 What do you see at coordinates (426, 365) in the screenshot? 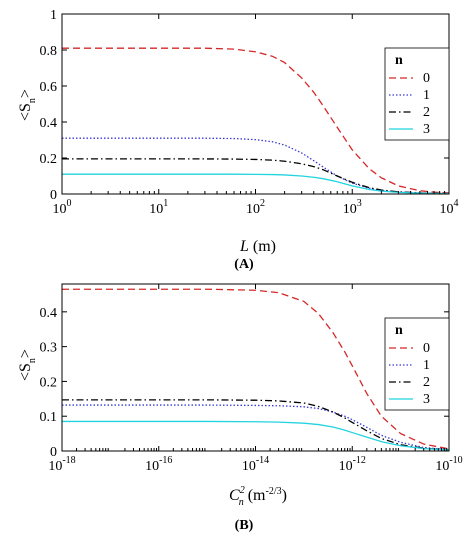
I see `panel-b-legend-label-1: 1` at bounding box center [426, 365].